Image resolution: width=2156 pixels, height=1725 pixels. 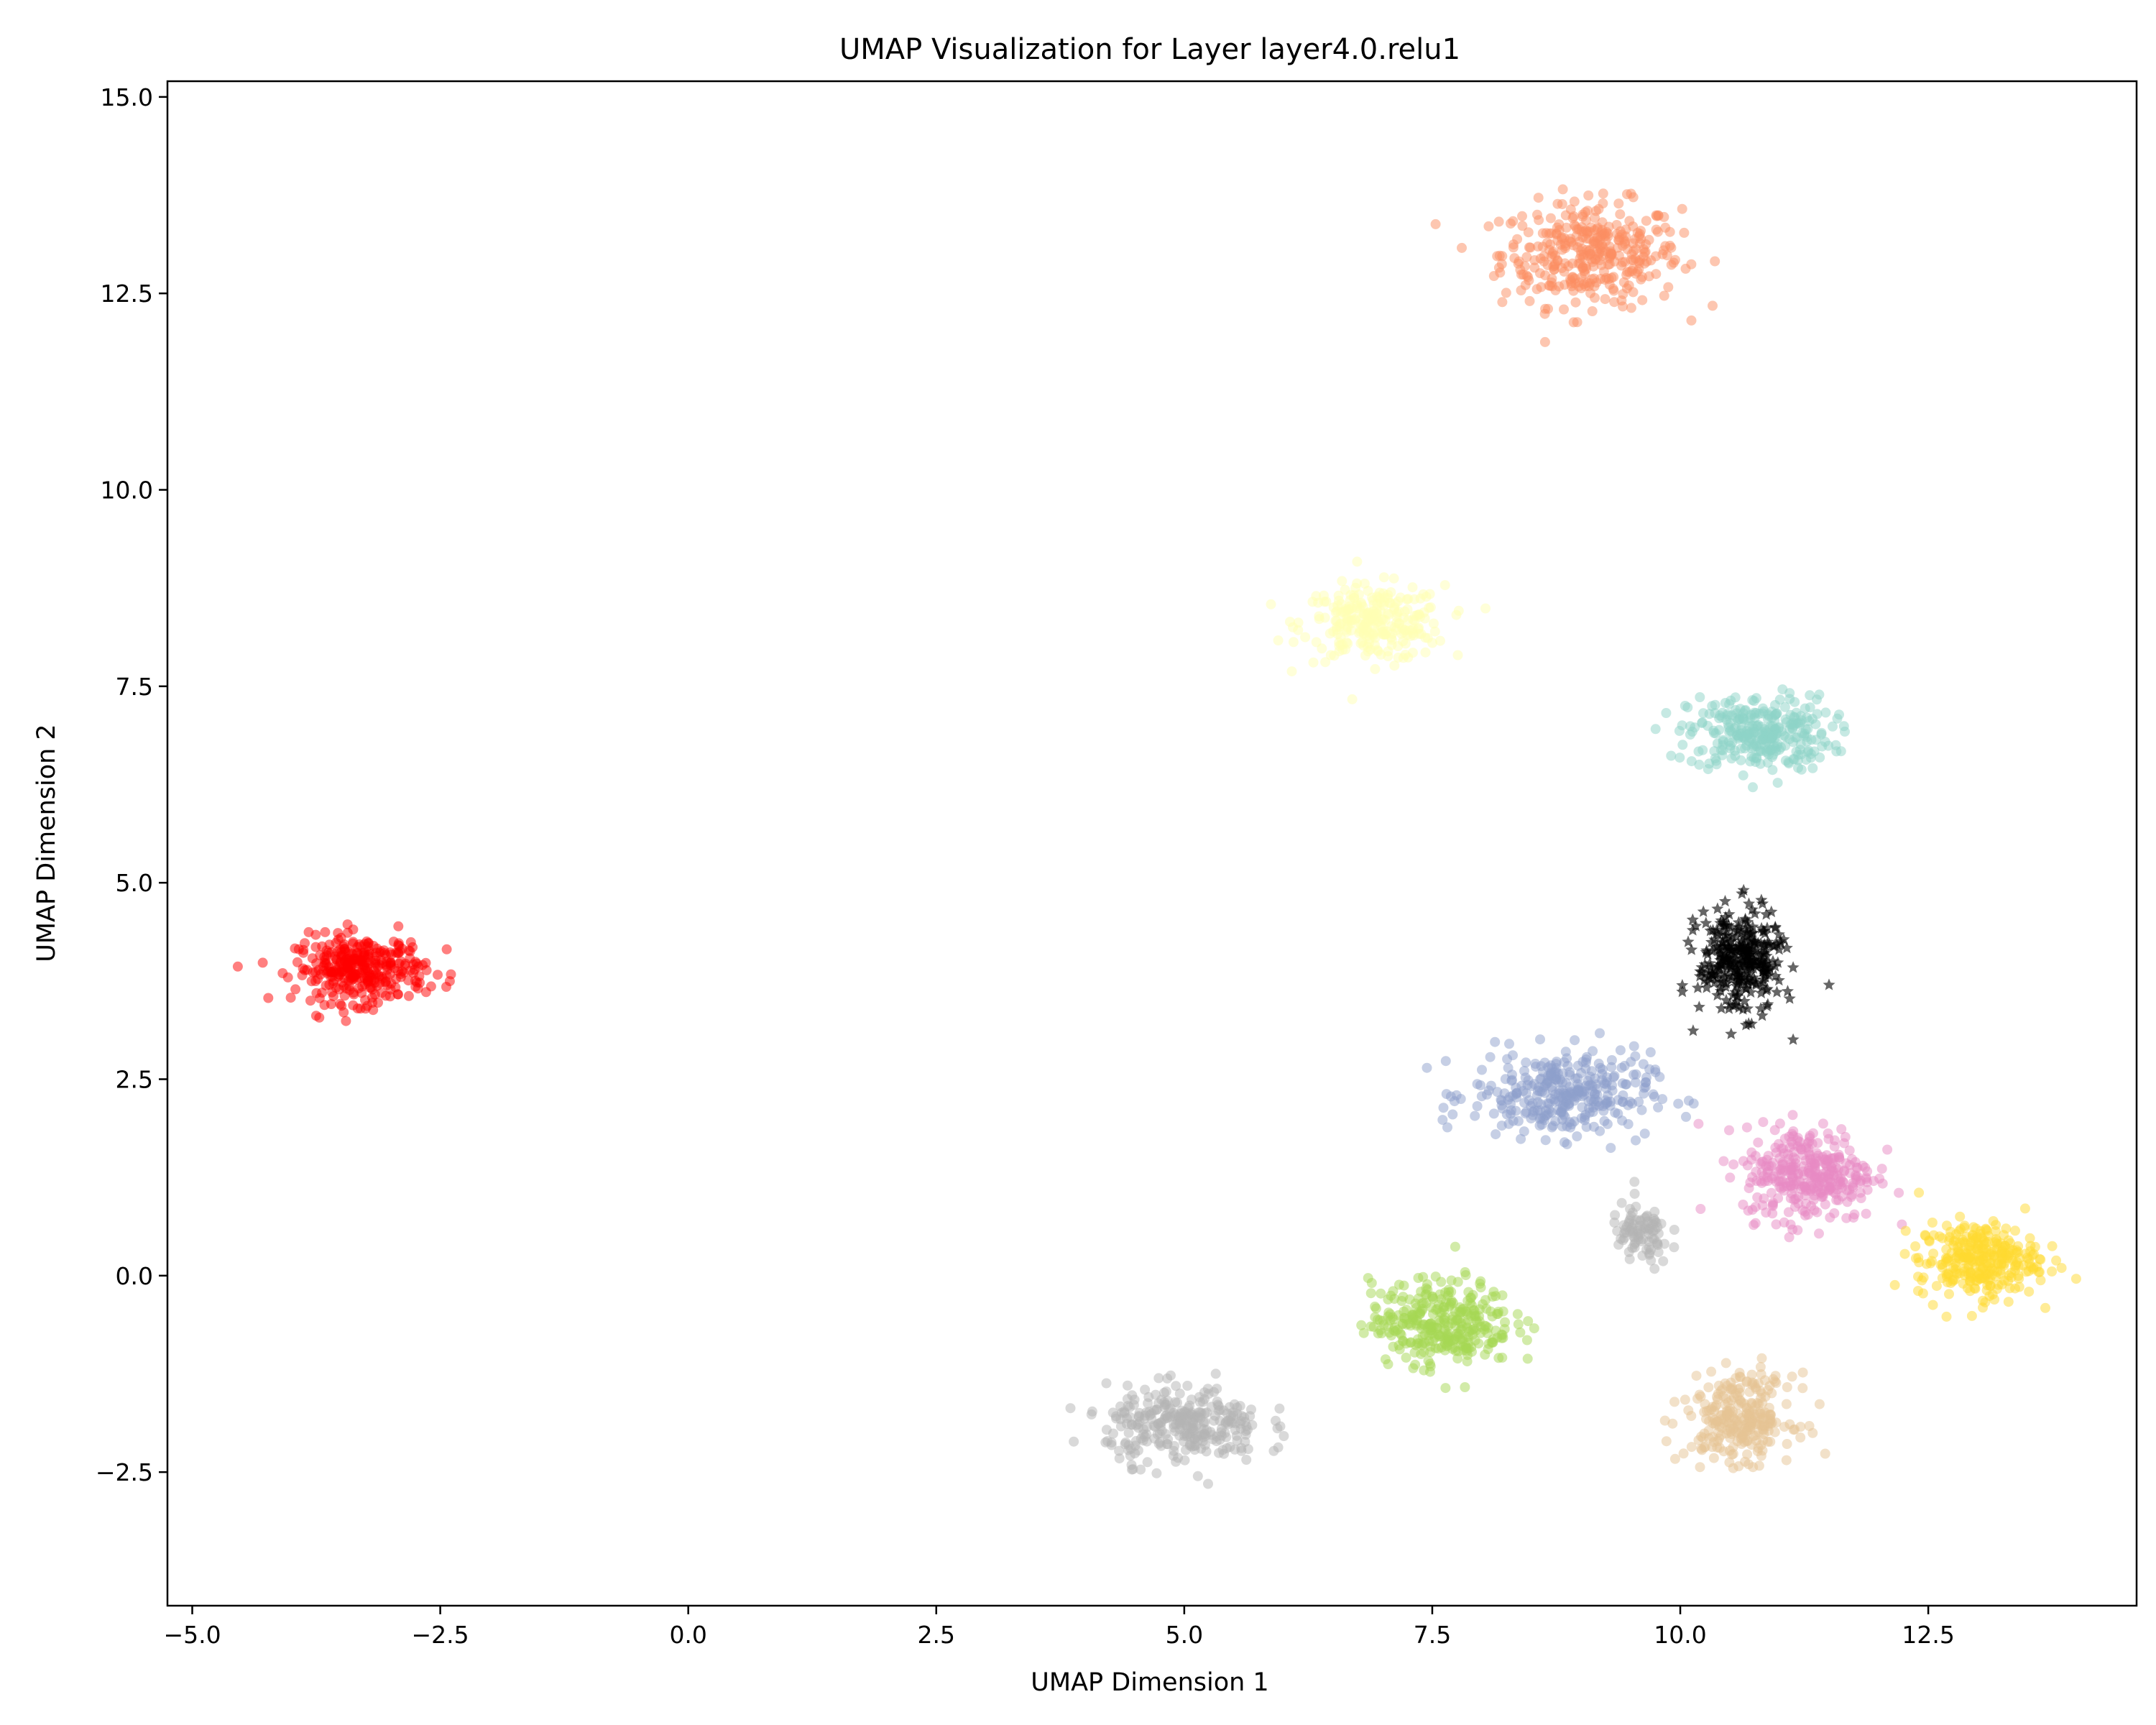 What do you see at coordinates (127, 491) in the screenshot?
I see `y-tick-label: 10.0` at bounding box center [127, 491].